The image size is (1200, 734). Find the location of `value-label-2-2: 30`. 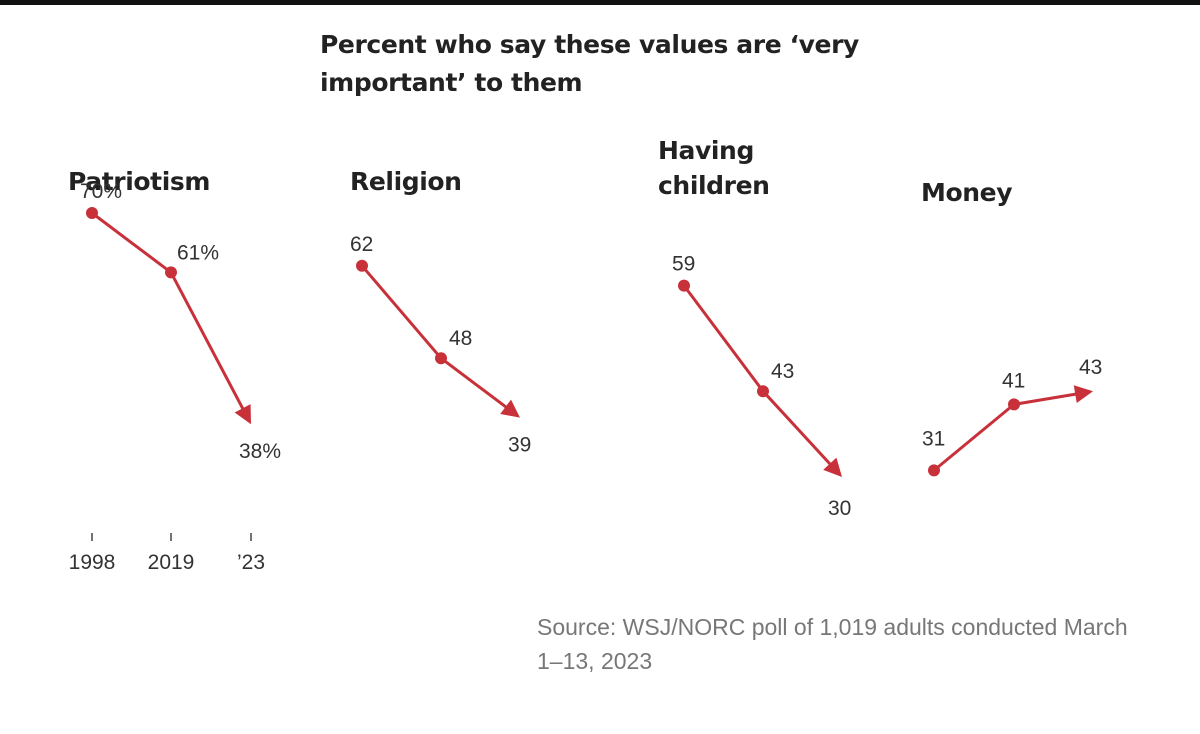

value-label-2-2: 30 is located at coordinates (839, 508).